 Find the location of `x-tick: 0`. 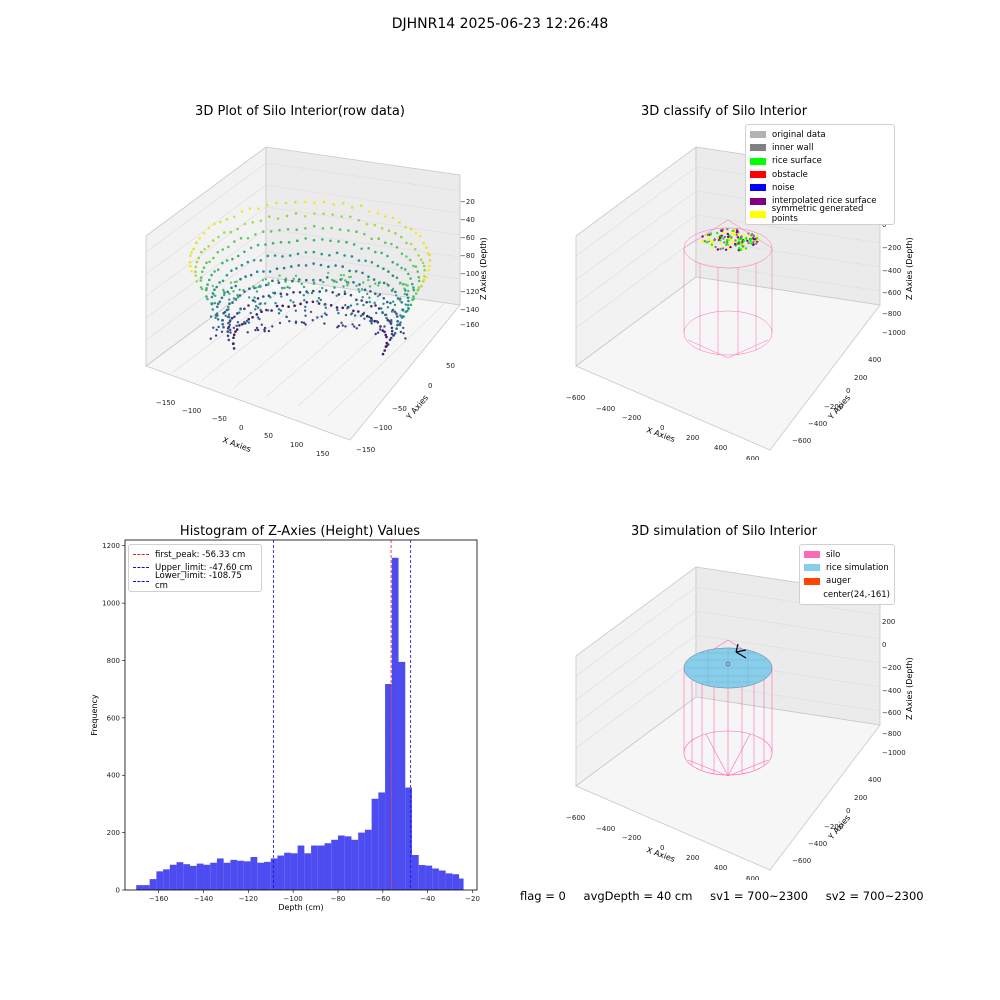

x-tick: 0 is located at coordinates (662, 428).